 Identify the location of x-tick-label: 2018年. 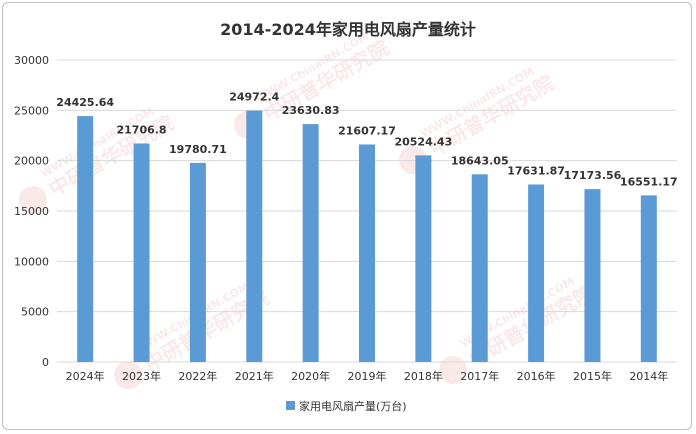
(423, 376).